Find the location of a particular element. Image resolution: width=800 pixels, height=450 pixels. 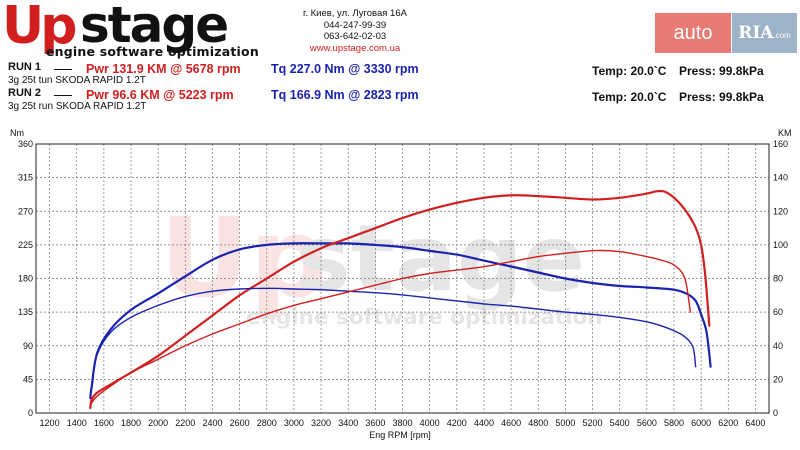

y-tick-label-right: 40 is located at coordinates (778, 346).